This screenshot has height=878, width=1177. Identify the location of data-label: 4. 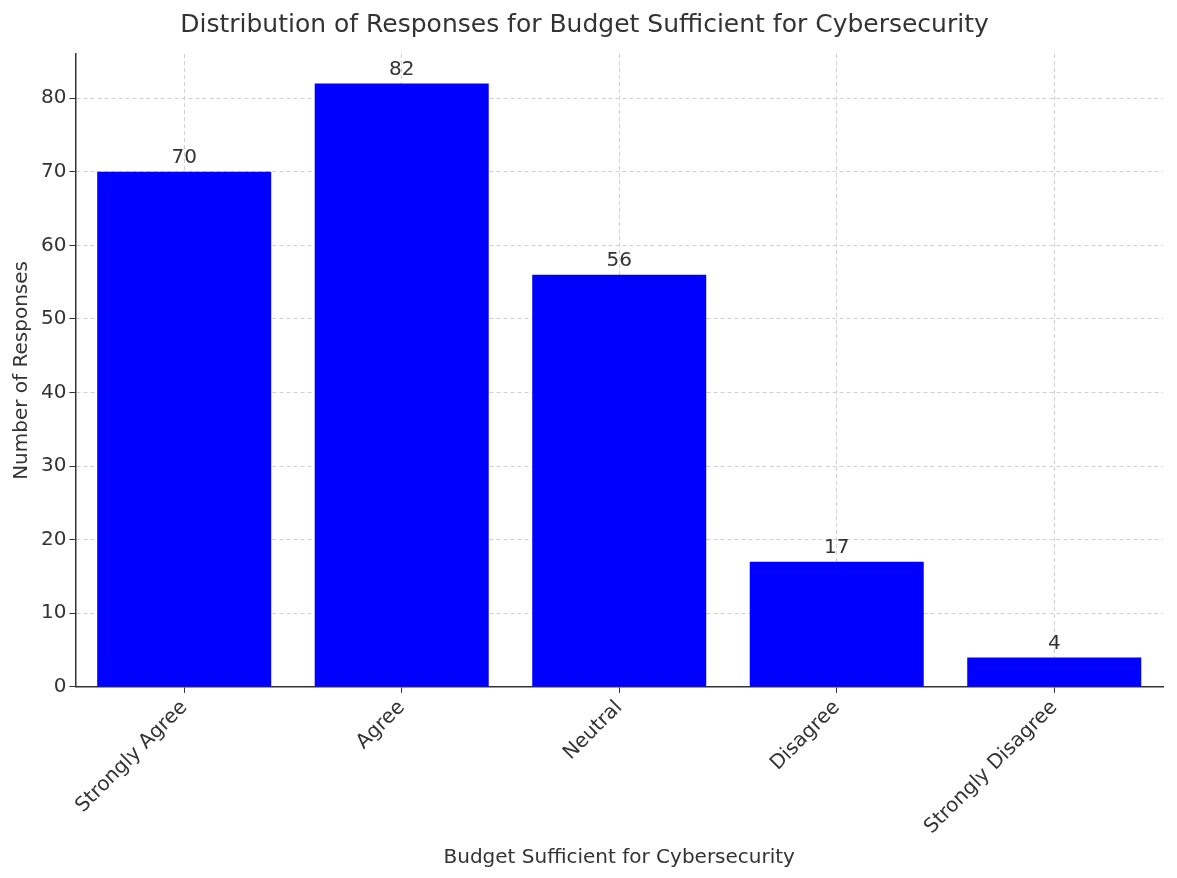
(1054, 641).